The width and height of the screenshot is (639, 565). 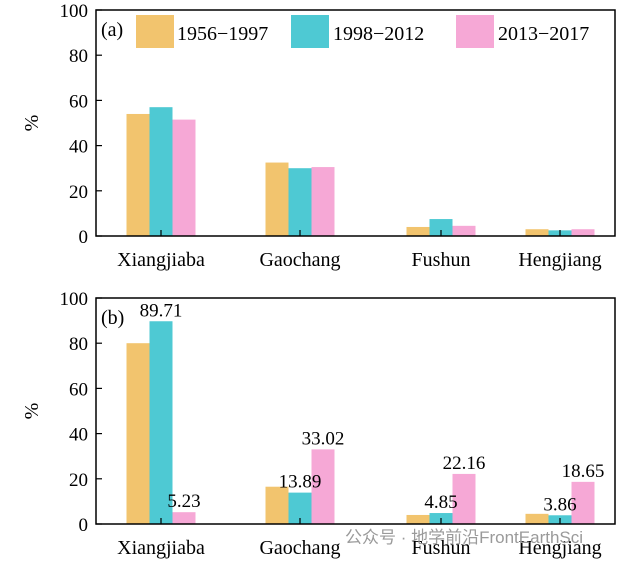 I want to click on panel-b-ytick-label: 40, so click(x=78, y=435).